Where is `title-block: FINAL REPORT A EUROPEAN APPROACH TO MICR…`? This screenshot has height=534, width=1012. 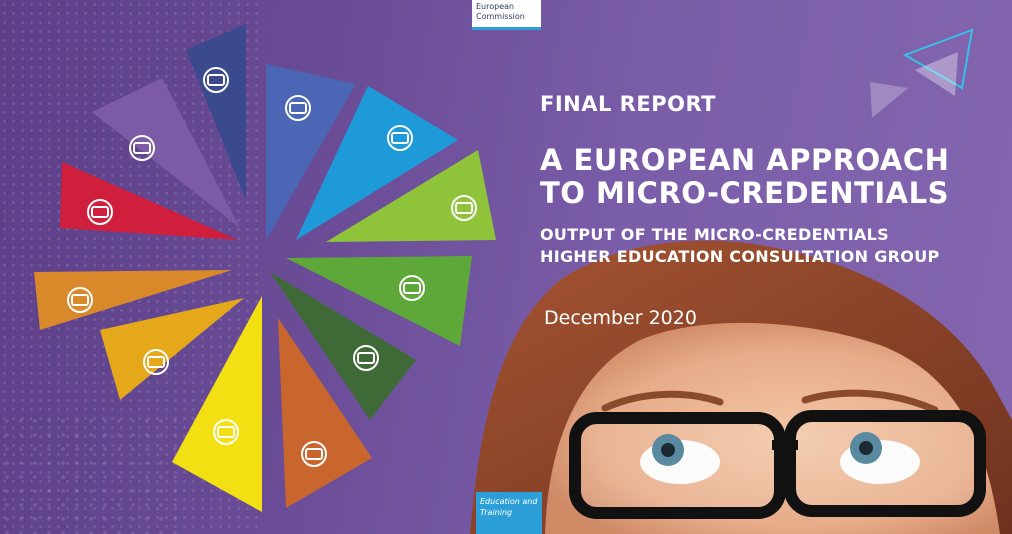 title-block: FINAL REPORT A EUROPEAN APPROACH TO MICR… is located at coordinates (770, 180).